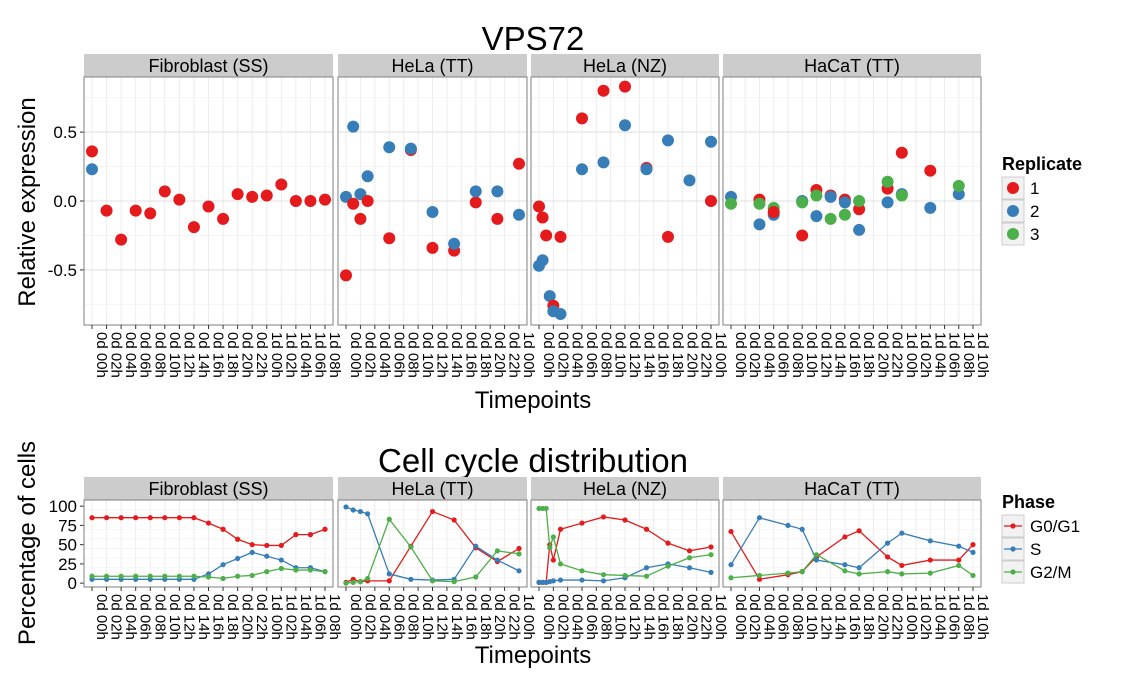  What do you see at coordinates (1021, 549) in the screenshot?
I see `legend-entry-s: S` at bounding box center [1021, 549].